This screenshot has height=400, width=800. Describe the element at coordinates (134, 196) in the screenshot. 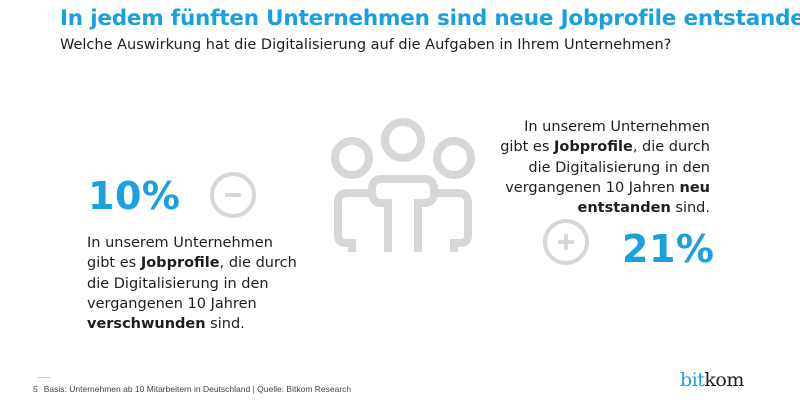

I see `stat-value-disappeared: 10%` at that location.